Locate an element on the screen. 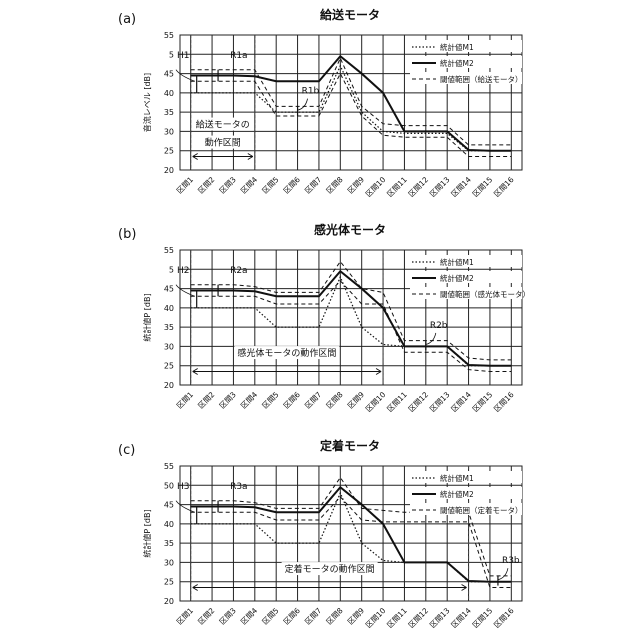  y-tick-label: 50 is located at coordinates (169, 485).